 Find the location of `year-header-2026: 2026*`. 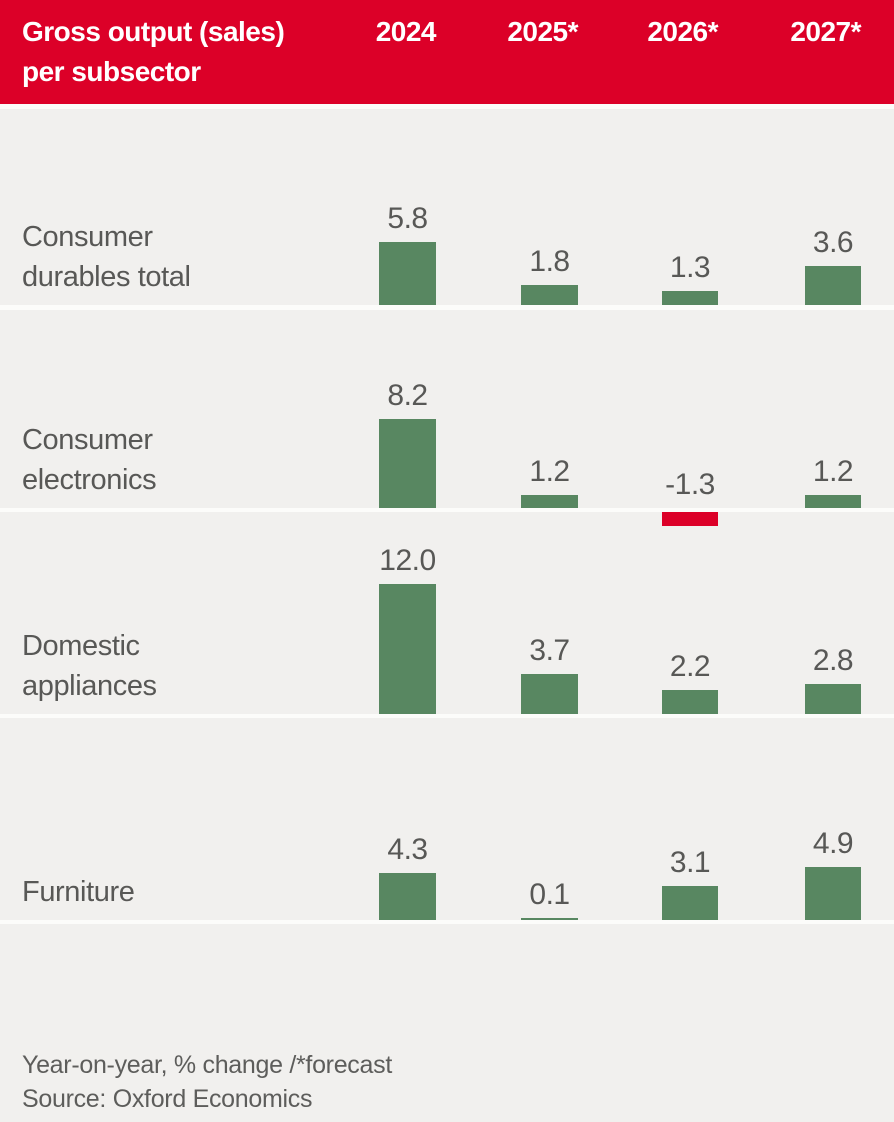

year-header-2026: 2026* is located at coordinates (682, 31).